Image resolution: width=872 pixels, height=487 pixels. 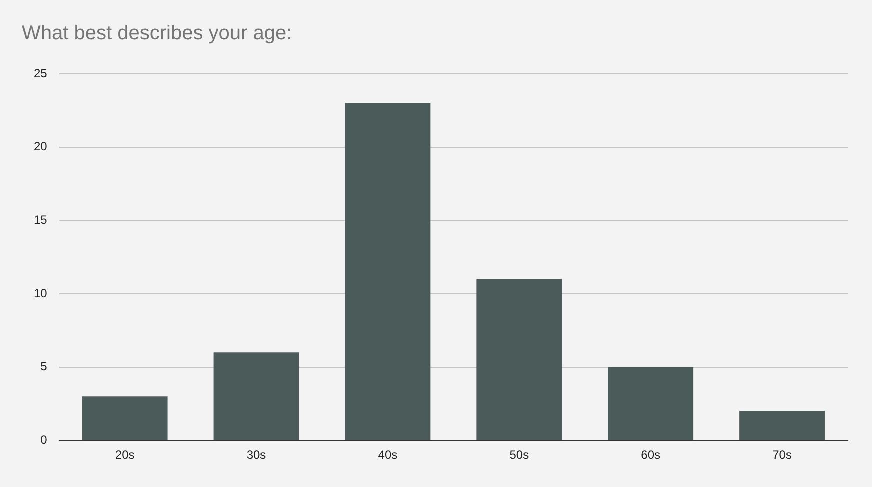 What do you see at coordinates (256, 455) in the screenshot?
I see `x-tick-label: 30s` at bounding box center [256, 455].